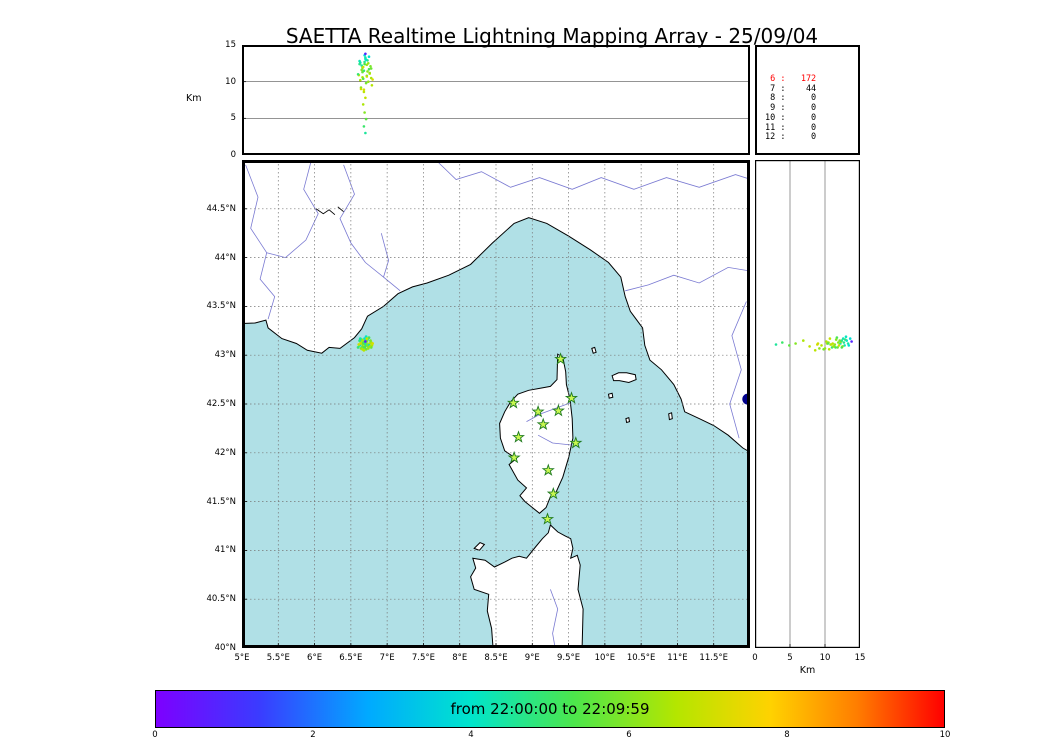 Image resolution: width=1050 pixels, height=750 pixels. I want to click on map-y-tick-label: 44°N, so click(225, 257).